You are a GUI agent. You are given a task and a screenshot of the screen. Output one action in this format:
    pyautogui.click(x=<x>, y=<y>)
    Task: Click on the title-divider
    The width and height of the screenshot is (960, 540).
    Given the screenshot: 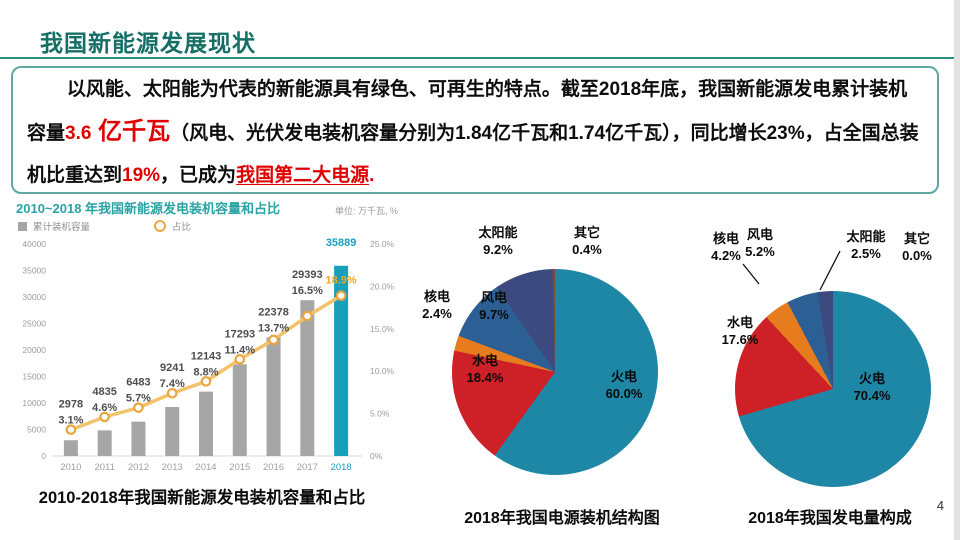 What is the action you would take?
    pyautogui.click(x=477, y=58)
    